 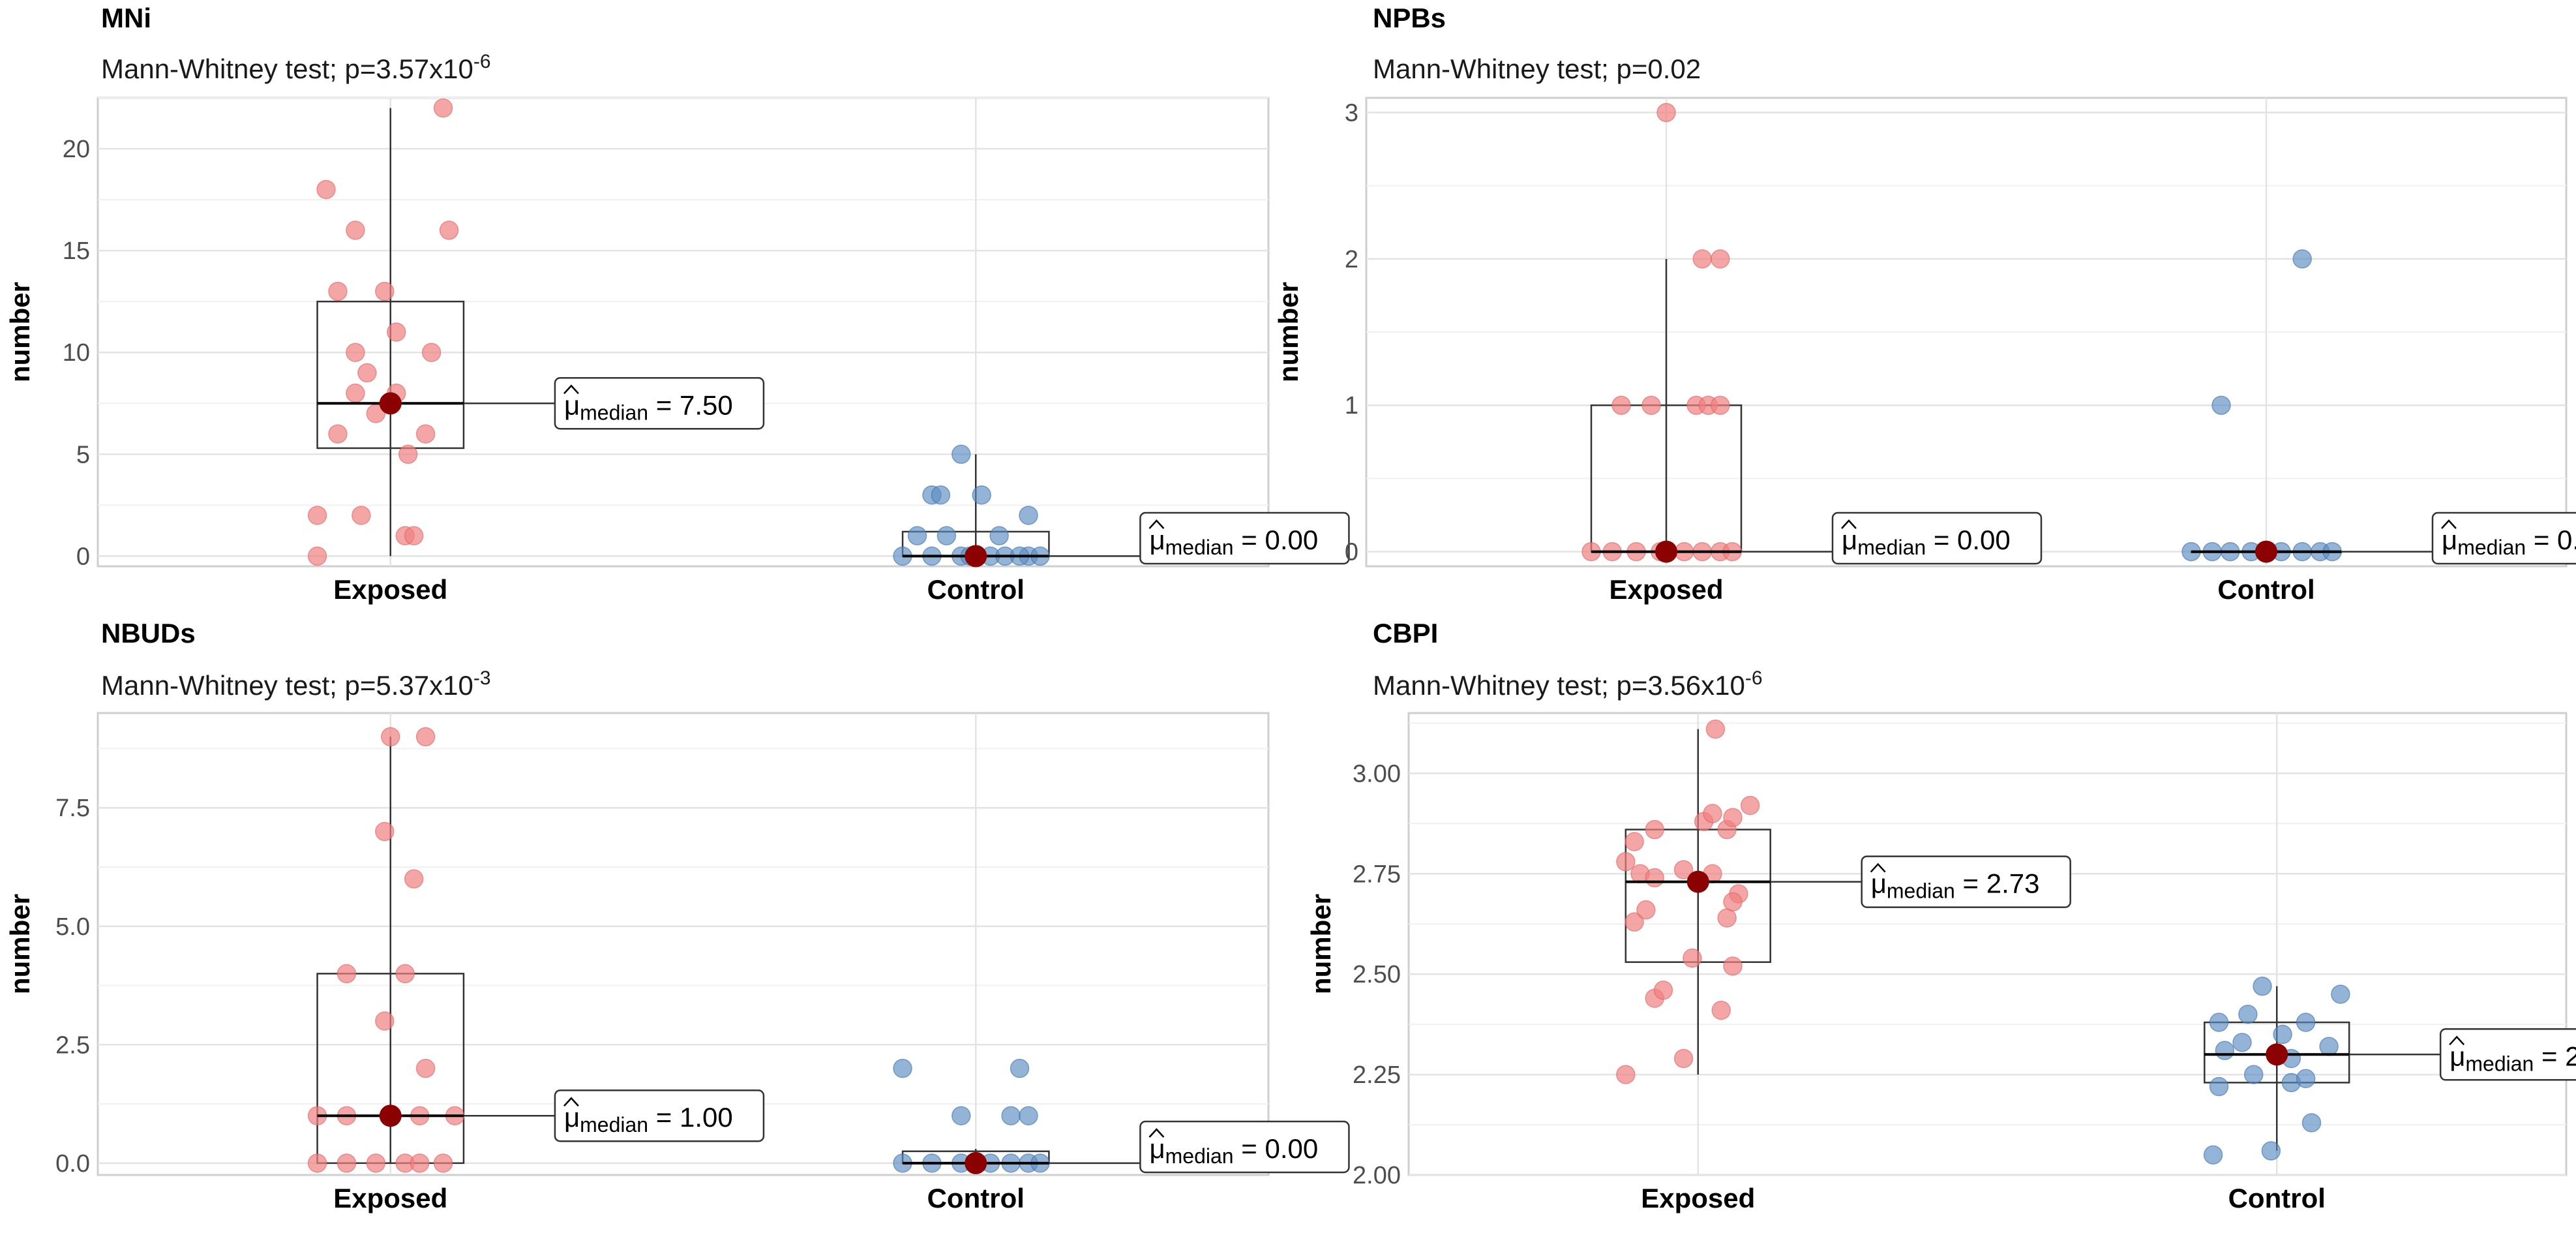 I want to click on panel-title: MNi, so click(x=126, y=18).